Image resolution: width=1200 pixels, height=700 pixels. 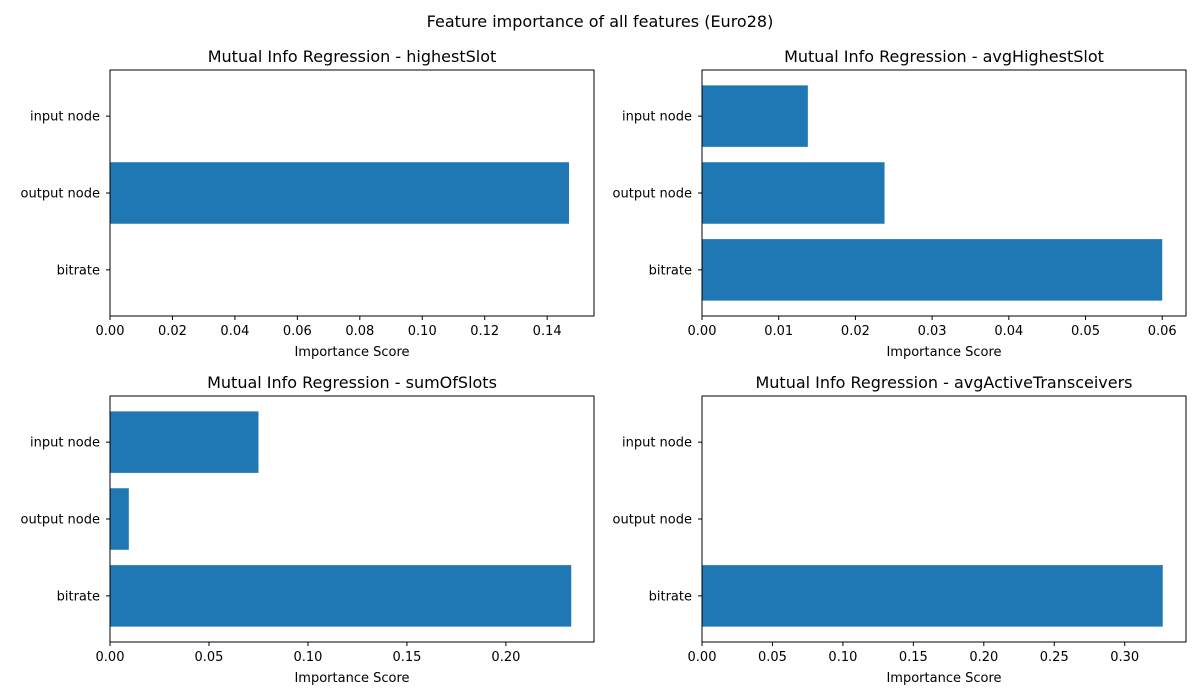 I want to click on subplot-title: Mutual Info Regression - highestSlot, so click(x=352, y=56).